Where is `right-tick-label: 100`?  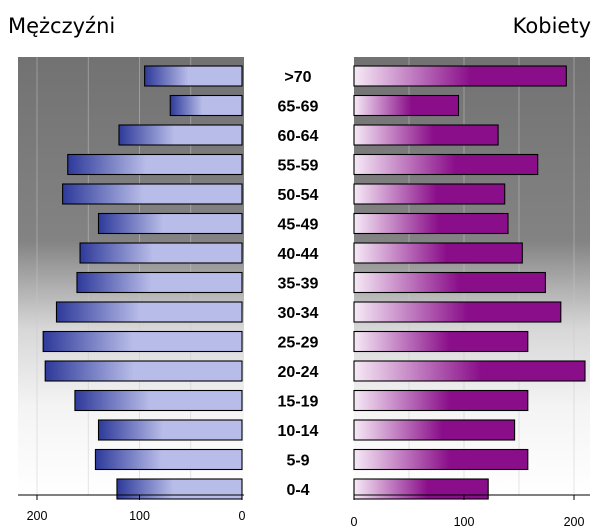 right-tick-label: 100 is located at coordinates (464, 522).